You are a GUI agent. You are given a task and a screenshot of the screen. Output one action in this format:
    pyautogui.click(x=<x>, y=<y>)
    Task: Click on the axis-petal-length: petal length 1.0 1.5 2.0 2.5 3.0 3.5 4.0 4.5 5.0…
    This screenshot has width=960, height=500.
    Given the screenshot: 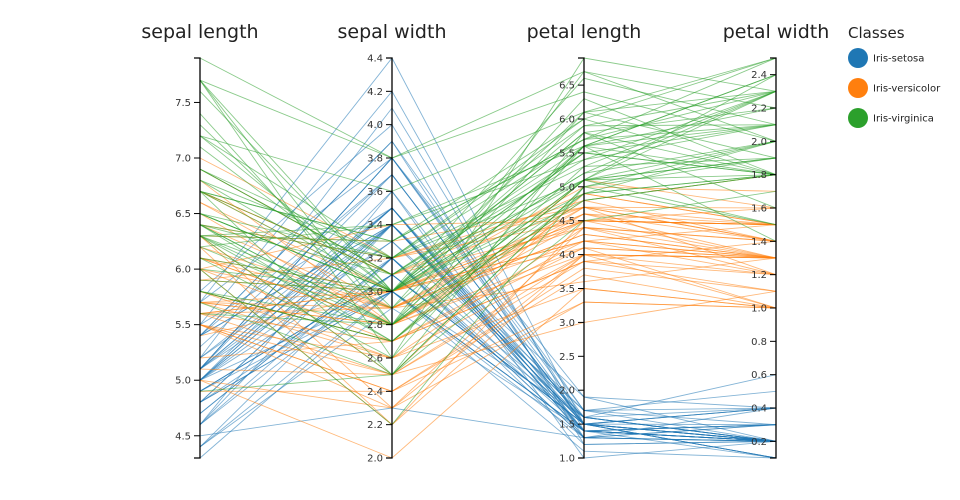 What is the action you would take?
    pyautogui.click(x=584, y=243)
    